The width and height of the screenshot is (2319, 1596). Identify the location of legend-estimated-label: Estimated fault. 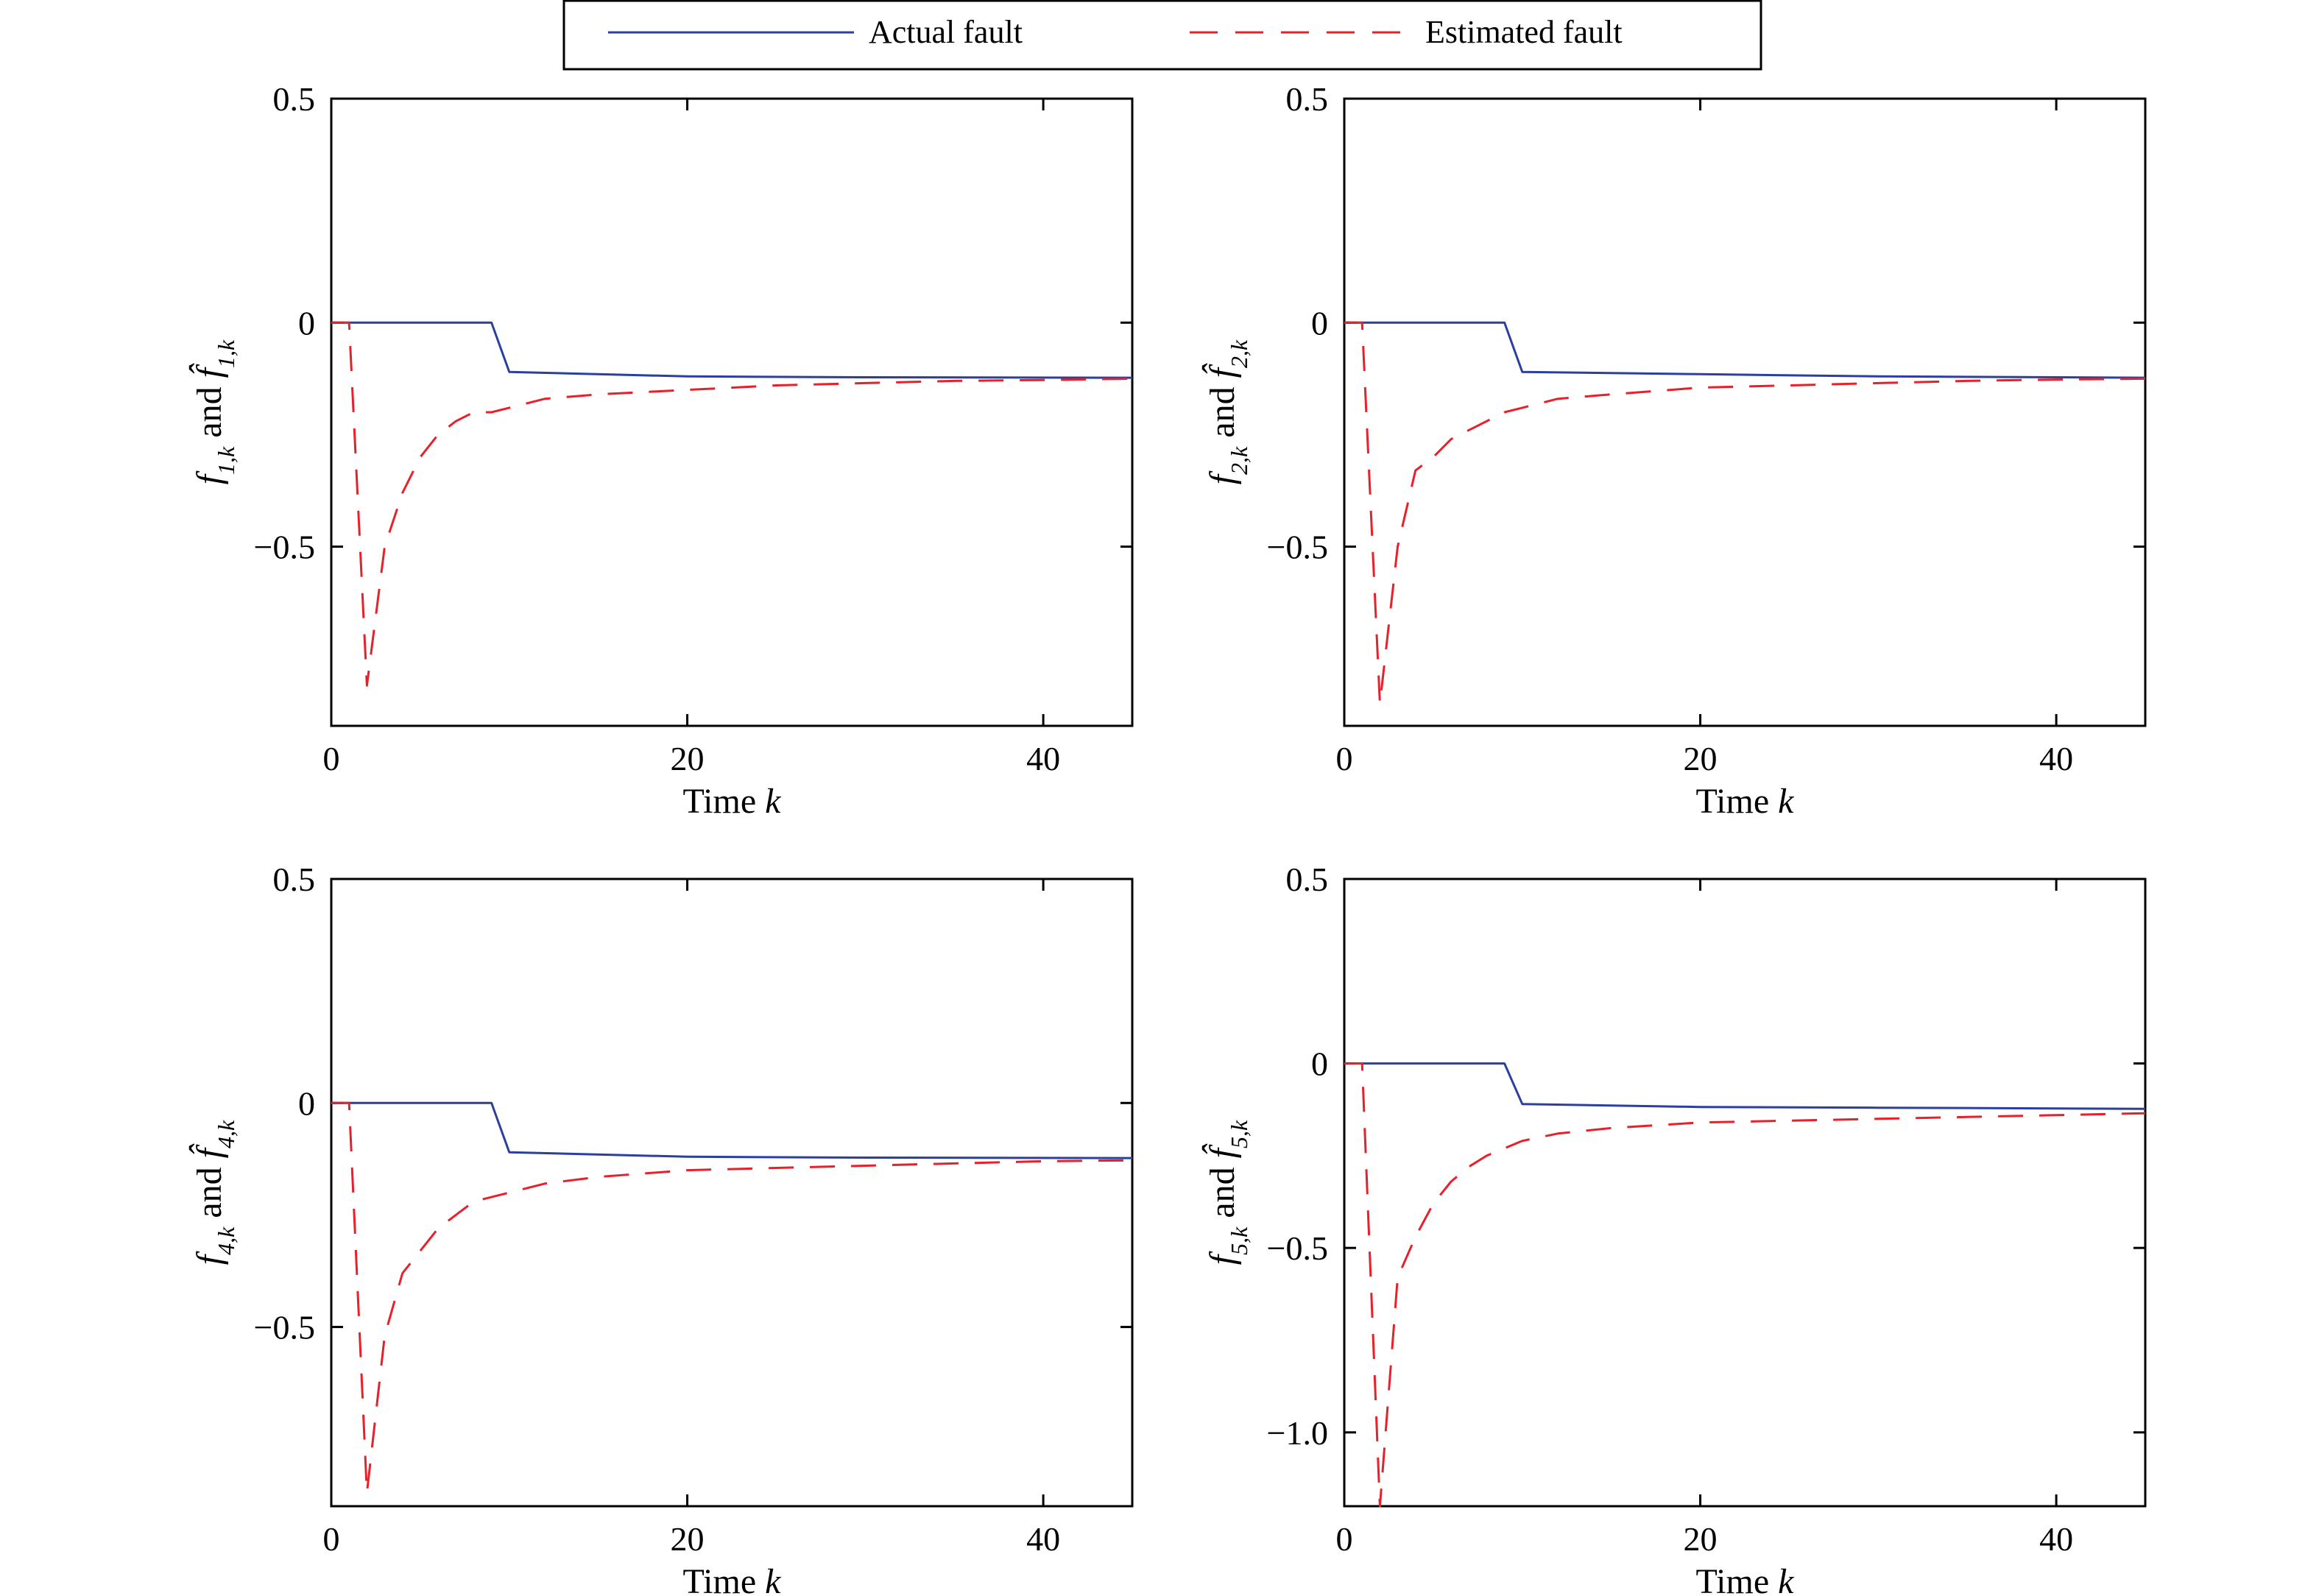
(1524, 32).